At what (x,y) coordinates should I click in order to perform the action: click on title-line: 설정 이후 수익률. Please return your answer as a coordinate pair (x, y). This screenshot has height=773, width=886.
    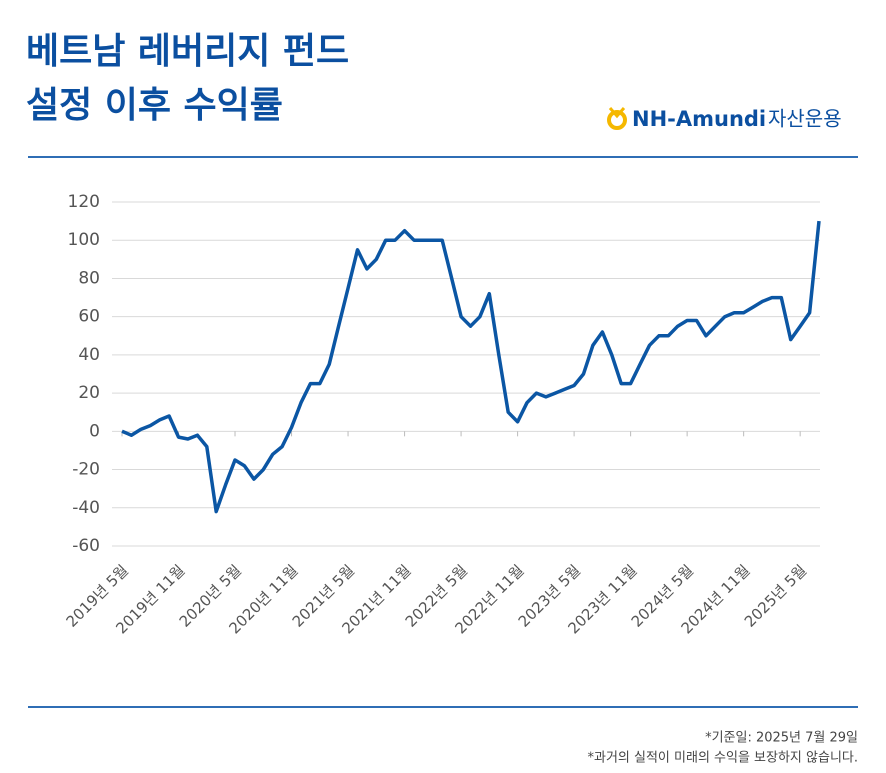
    Looking at the image, I should click on (154, 105).